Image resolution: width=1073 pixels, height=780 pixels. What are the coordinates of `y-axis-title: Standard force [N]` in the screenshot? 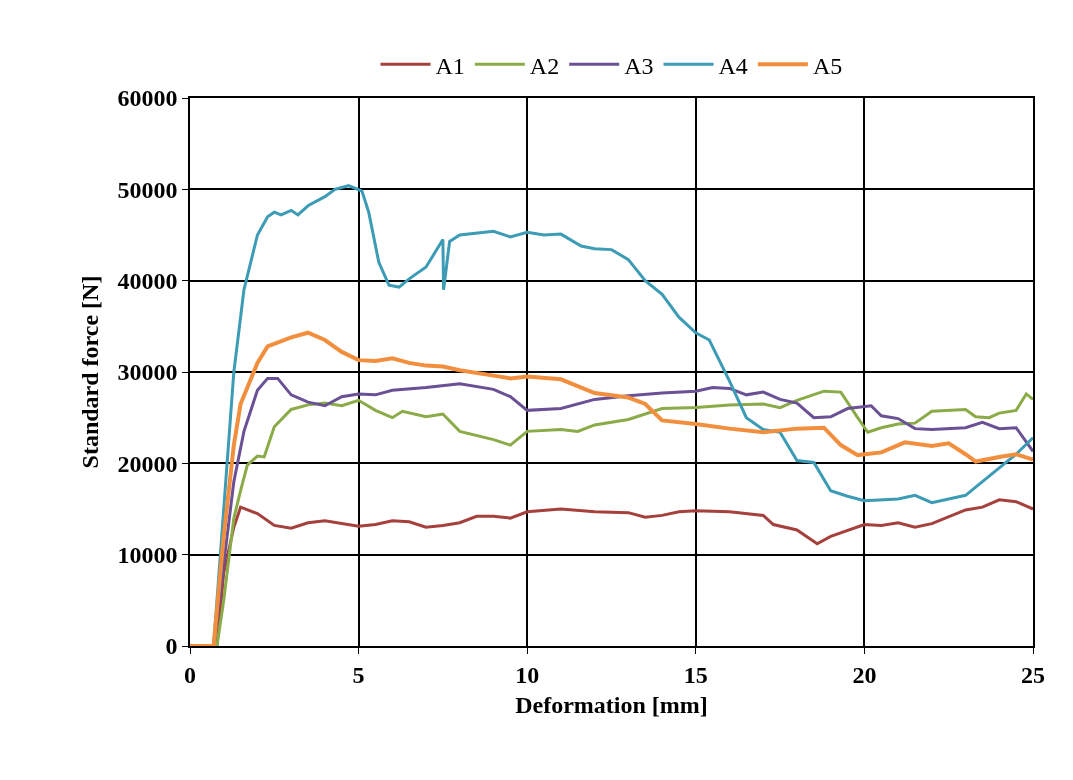 It's located at (90, 372).